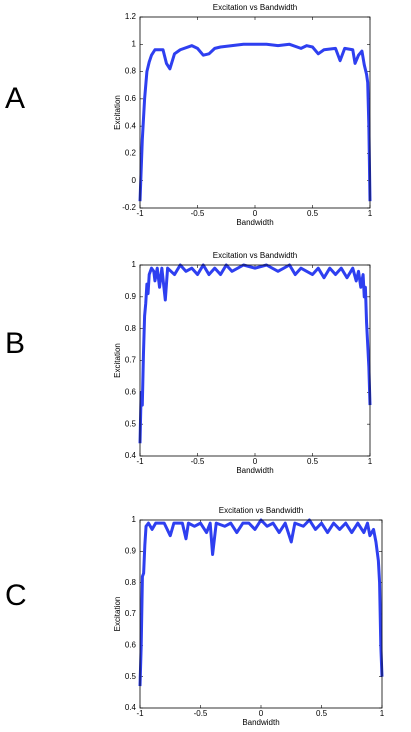  What do you see at coordinates (131, 153) in the screenshot?
I see `y-tick-label: 0.2` at bounding box center [131, 153].